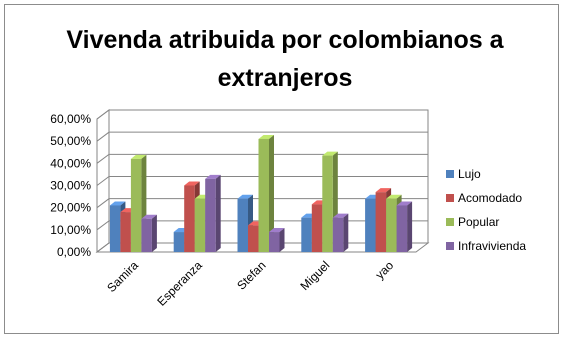 Image resolution: width=565 pixels, height=340 pixels. I want to click on y-tick-label: 10,00%, so click(70, 230).